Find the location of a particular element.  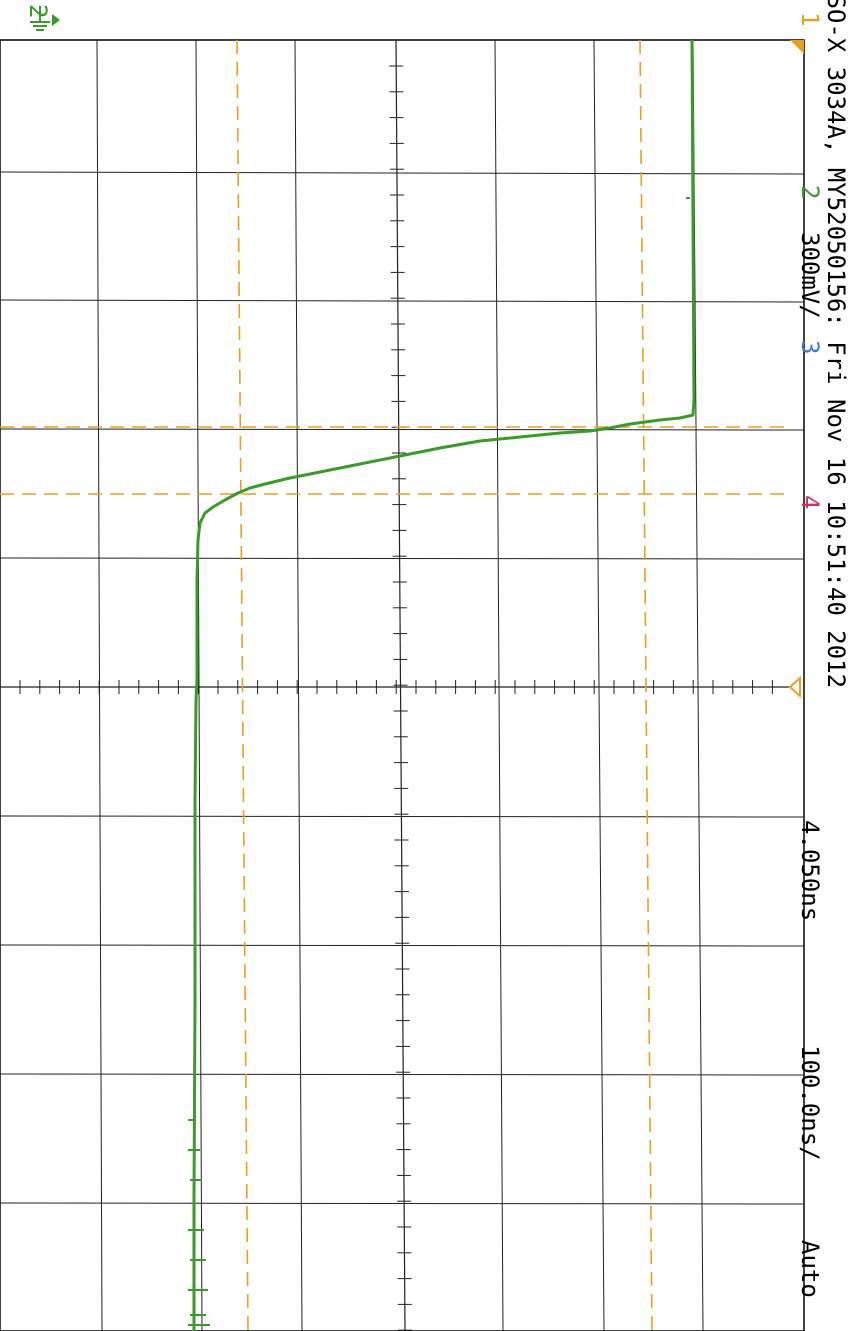

channel-3-label: 3 is located at coordinates (810, 347).